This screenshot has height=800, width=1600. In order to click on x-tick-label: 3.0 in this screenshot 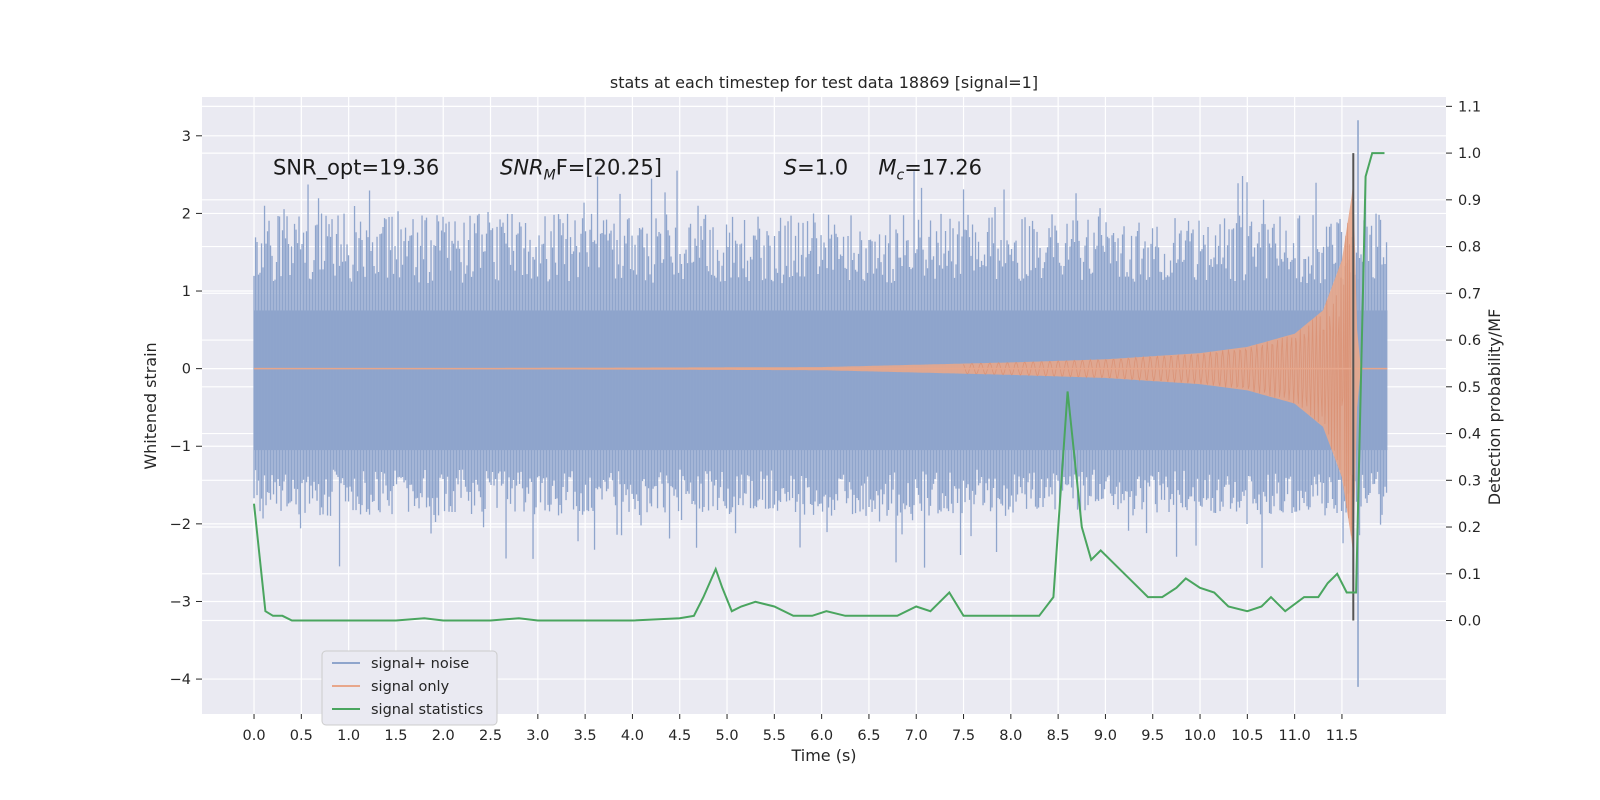, I will do `click(537, 736)`.